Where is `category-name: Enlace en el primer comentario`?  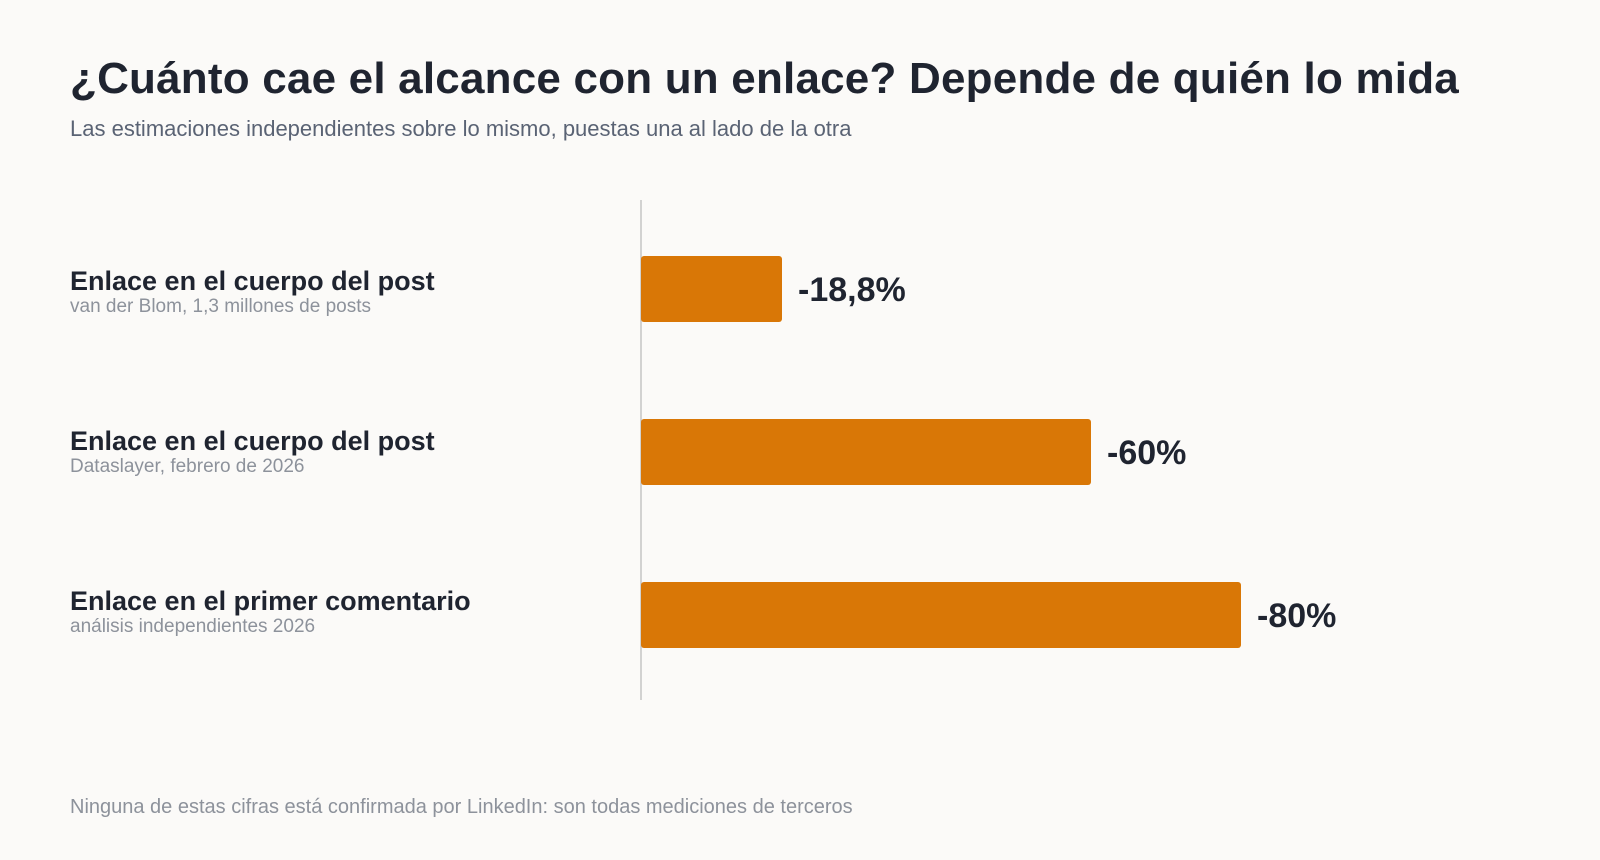
category-name: Enlace en el primer comentario is located at coordinates (270, 601).